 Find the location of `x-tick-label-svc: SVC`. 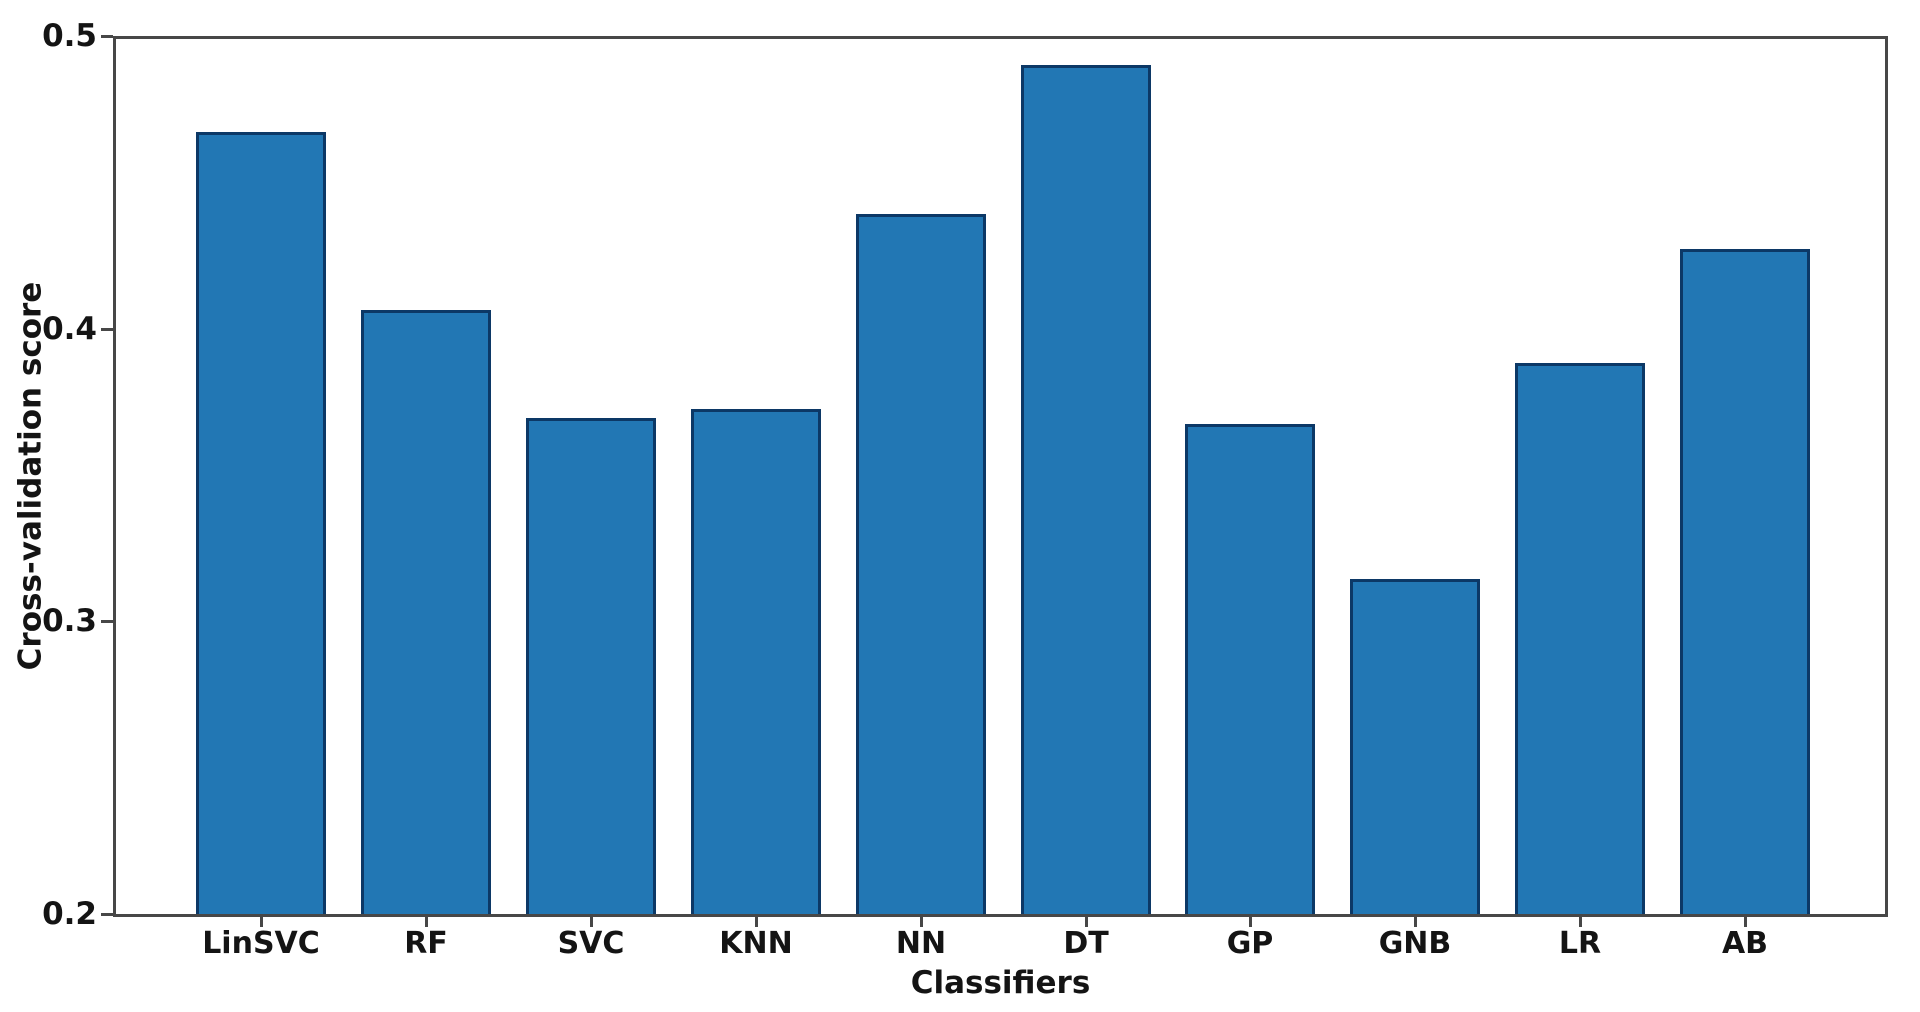

x-tick-label-svc: SVC is located at coordinates (591, 943).